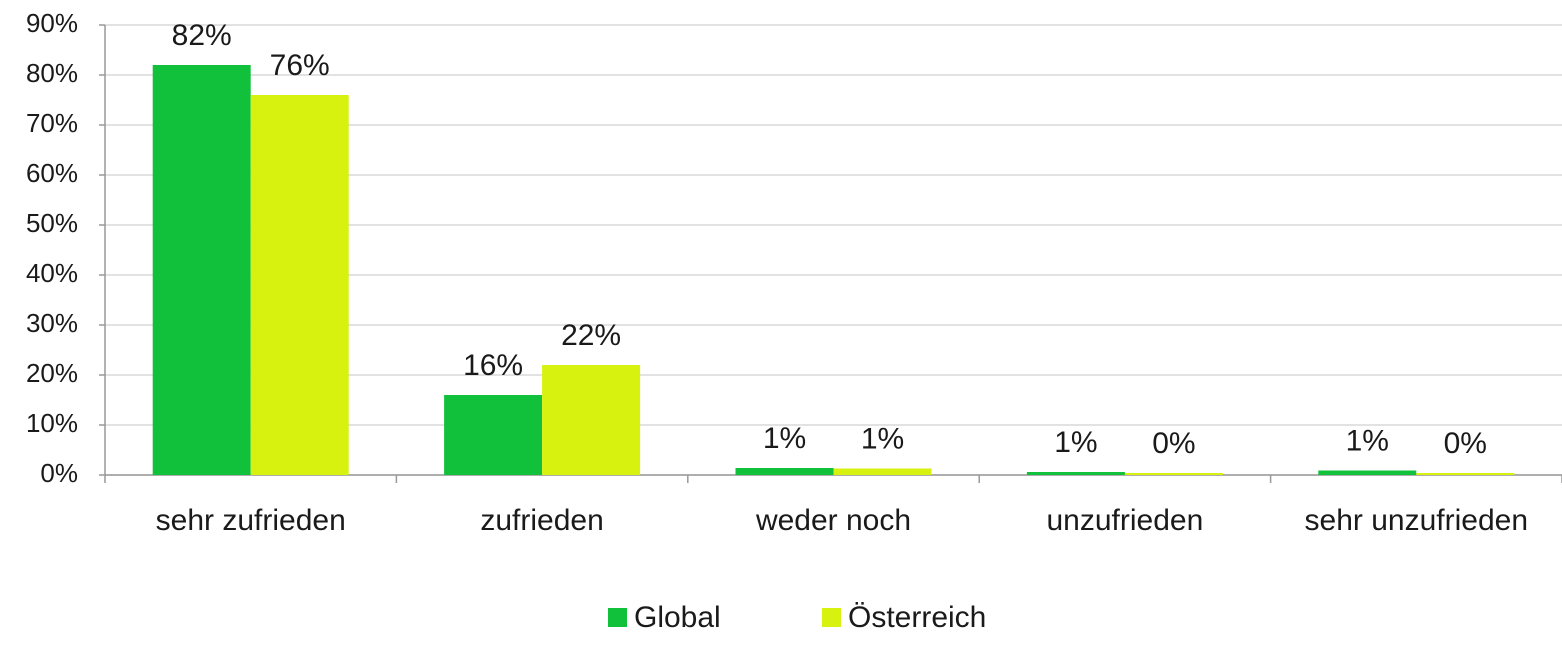  I want to click on legend-label: Global, so click(677, 617).